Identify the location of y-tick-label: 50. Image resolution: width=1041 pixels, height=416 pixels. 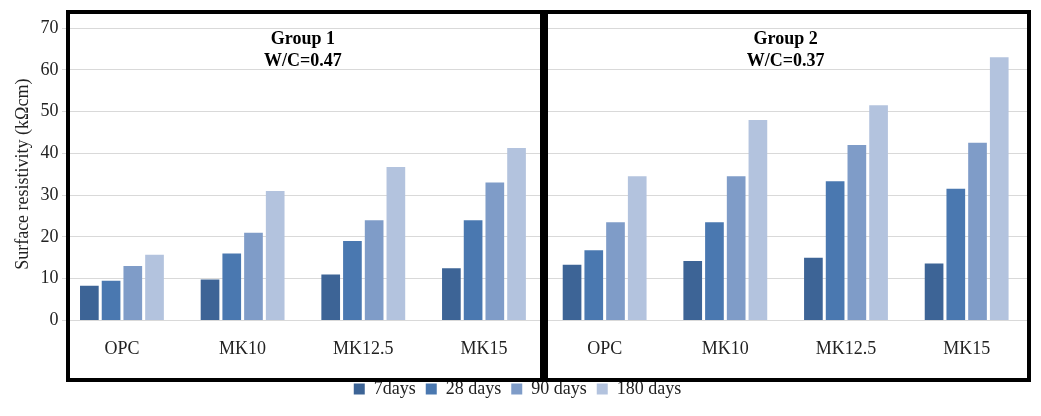
(49, 110).